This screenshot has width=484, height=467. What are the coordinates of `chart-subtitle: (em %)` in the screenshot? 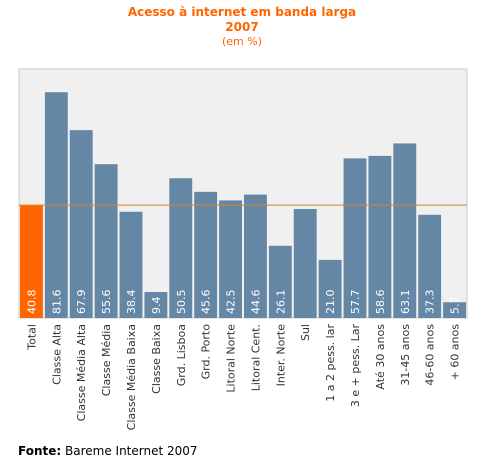 It's located at (241, 41).